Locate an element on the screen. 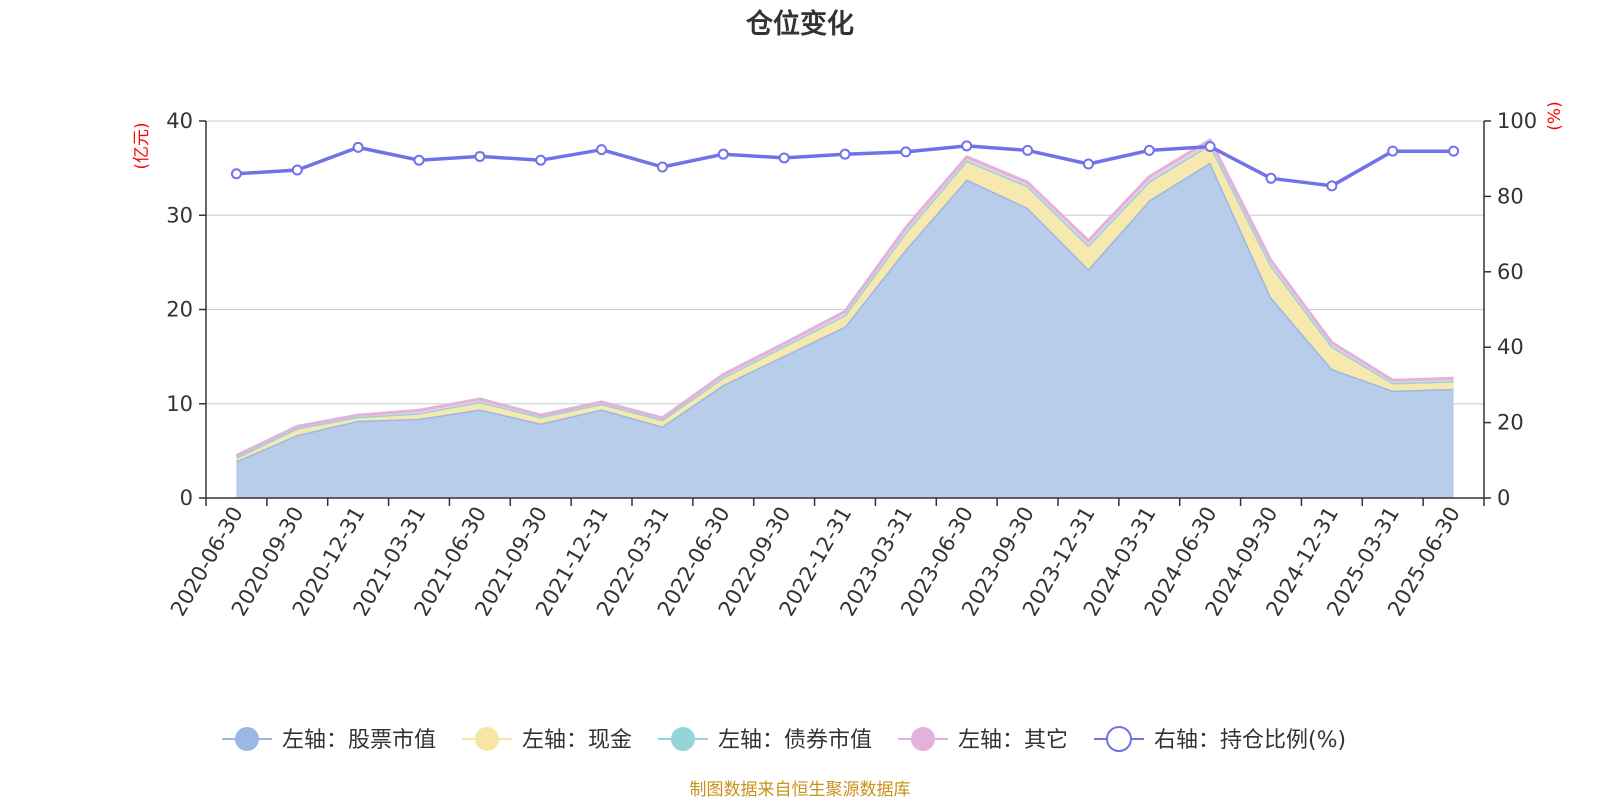  legend-item: 左轴：其它 is located at coordinates (983, 740).